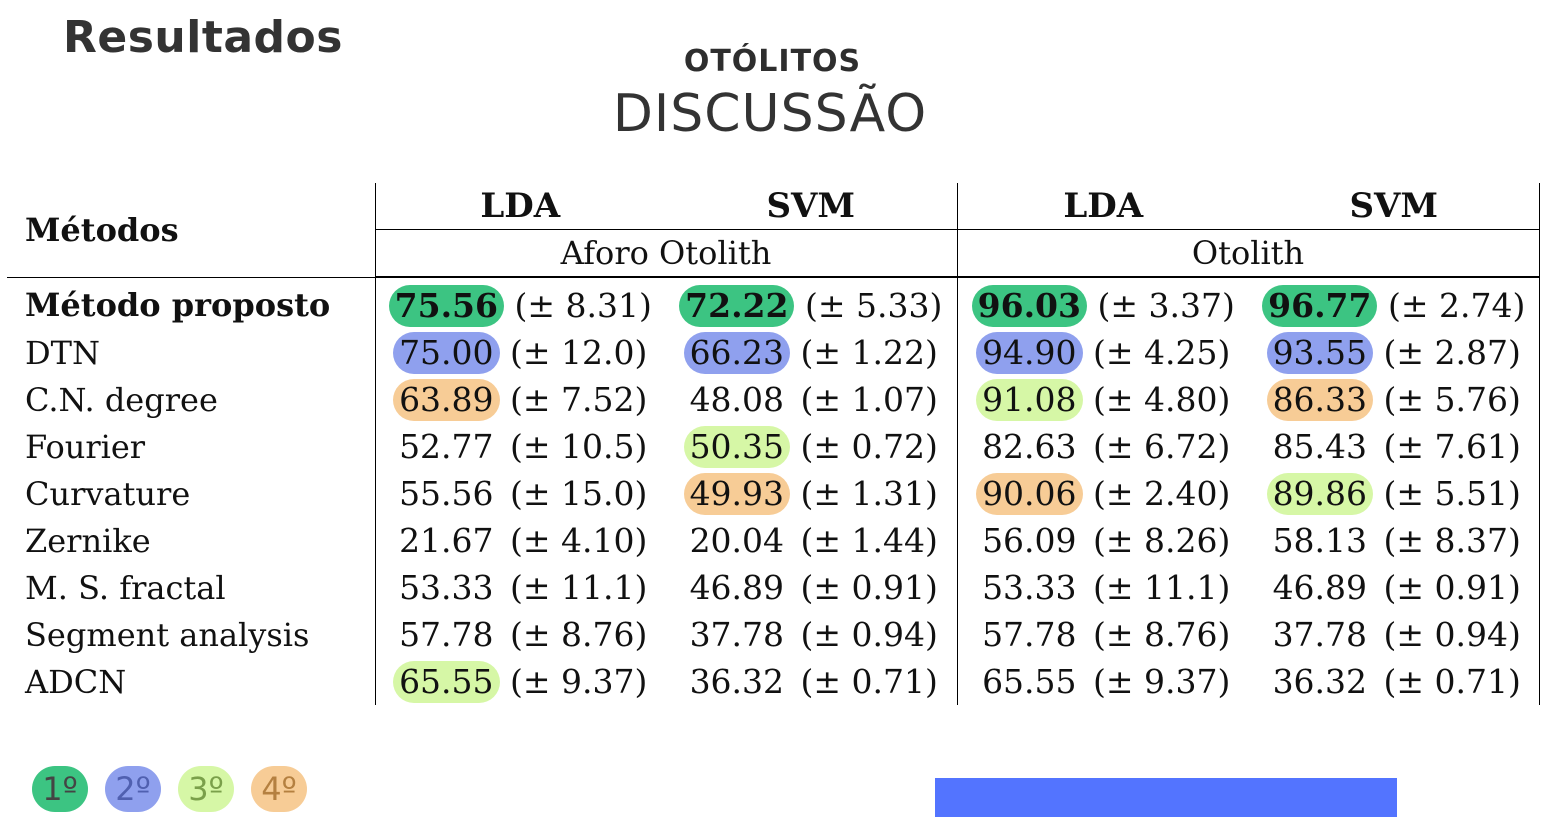 The image size is (1559, 817). I want to click on methods-column-header: Métodos, so click(191, 230).